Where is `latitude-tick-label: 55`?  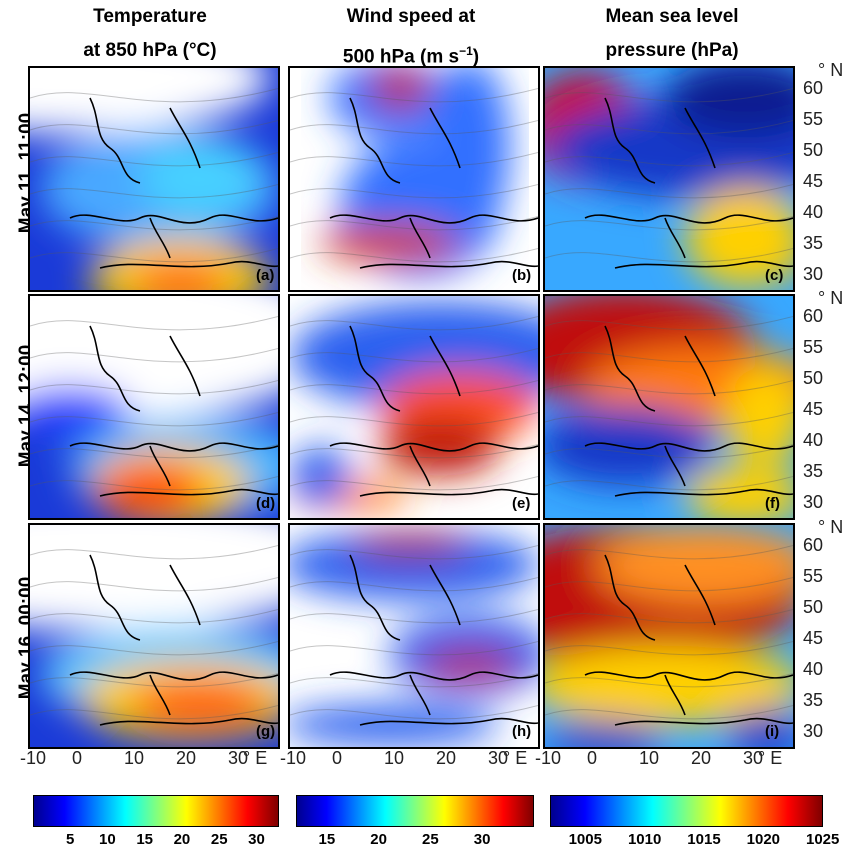
latitude-tick-label: 55 is located at coordinates (813, 347).